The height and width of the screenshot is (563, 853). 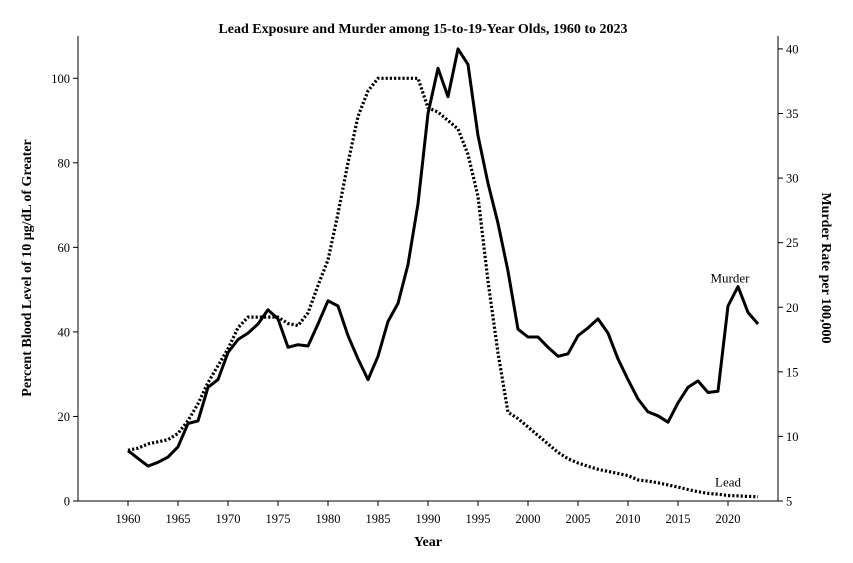 What do you see at coordinates (67, 502) in the screenshot?
I see `left-y-tick-label: 0` at bounding box center [67, 502].